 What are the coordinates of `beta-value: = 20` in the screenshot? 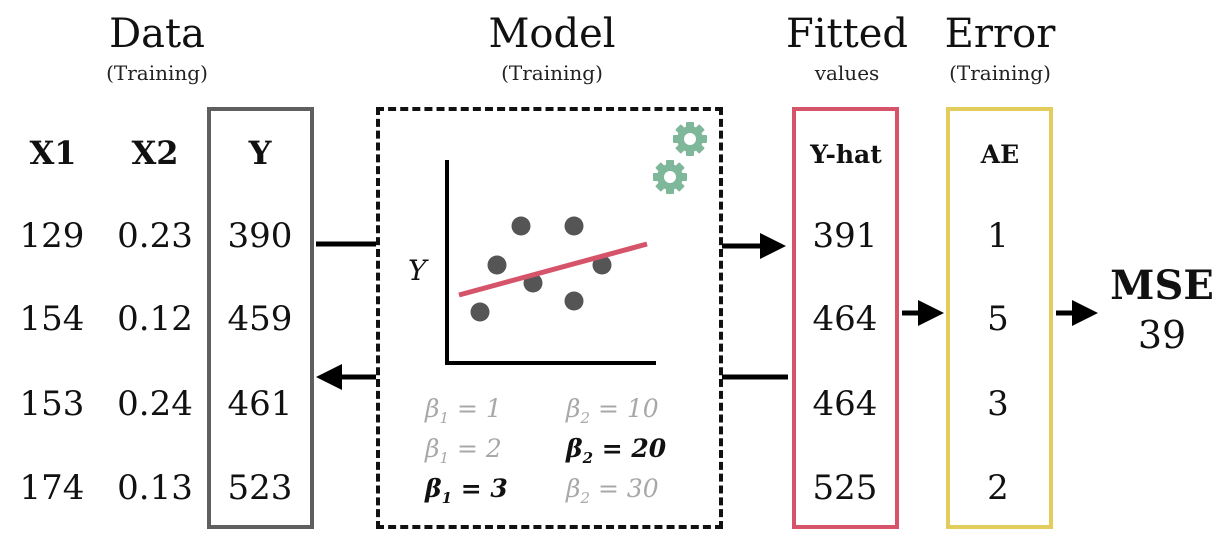 It's located at (629, 448).